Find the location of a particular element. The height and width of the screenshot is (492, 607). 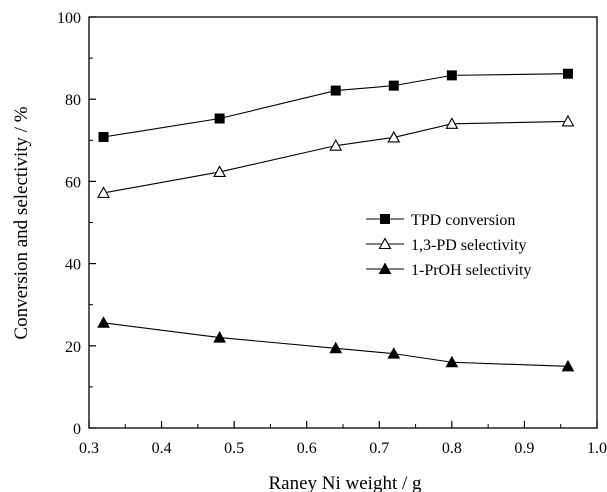

y-tick-label: 0 is located at coordinates (77, 429).